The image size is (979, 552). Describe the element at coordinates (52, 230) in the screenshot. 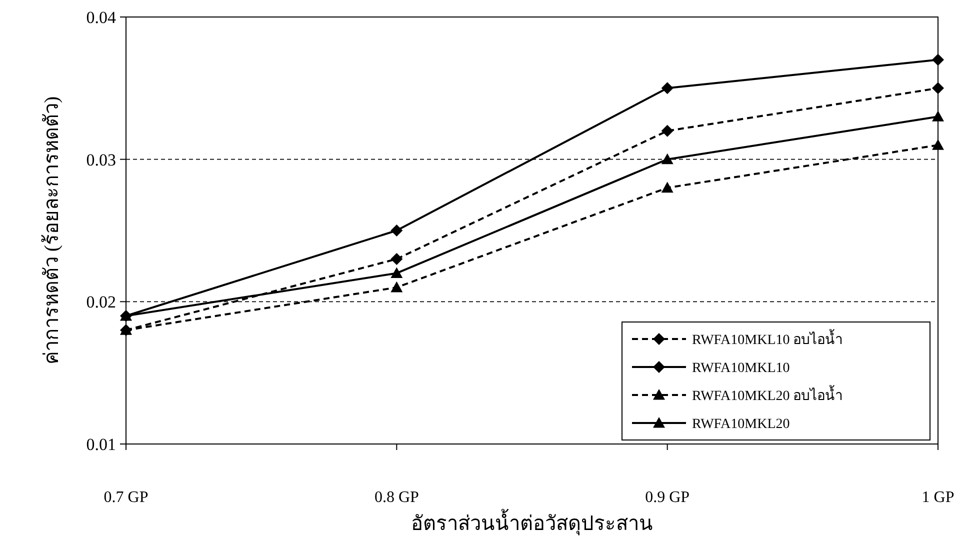

I see `y-axis-title: ค่าการหดตัว (ร้อยละการหดตัว)` at that location.